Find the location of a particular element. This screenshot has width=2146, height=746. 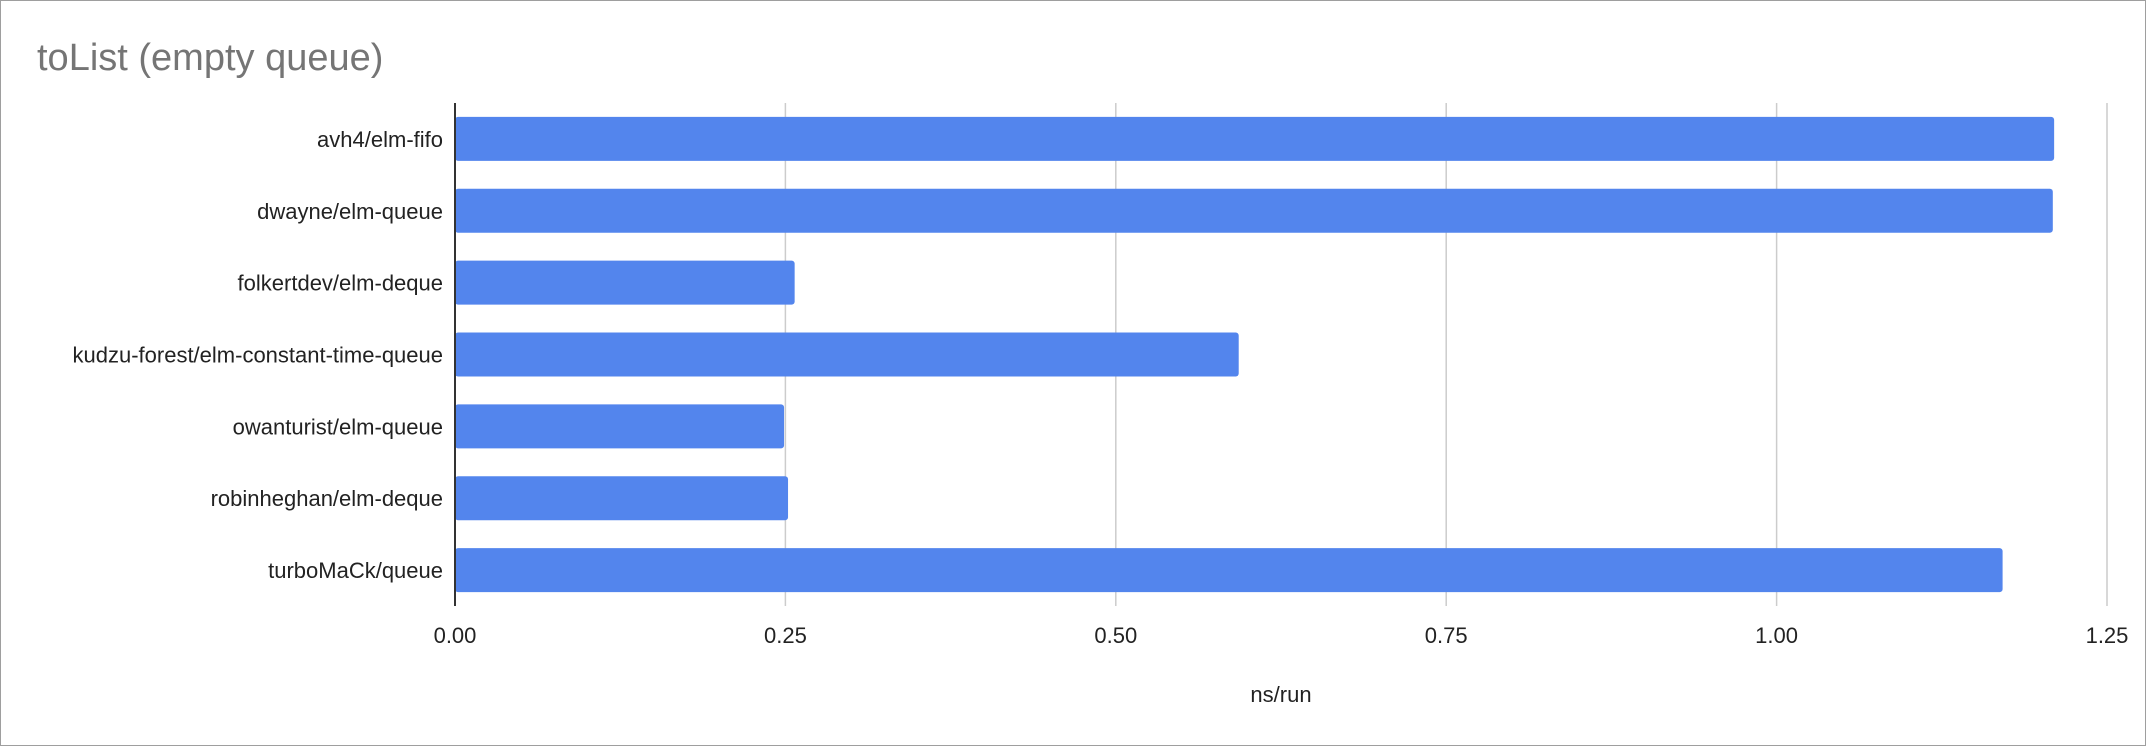

x-tick-labels: 0.00 0.25 0.50 0.75 1.00 1.25 is located at coordinates (1281, 635).